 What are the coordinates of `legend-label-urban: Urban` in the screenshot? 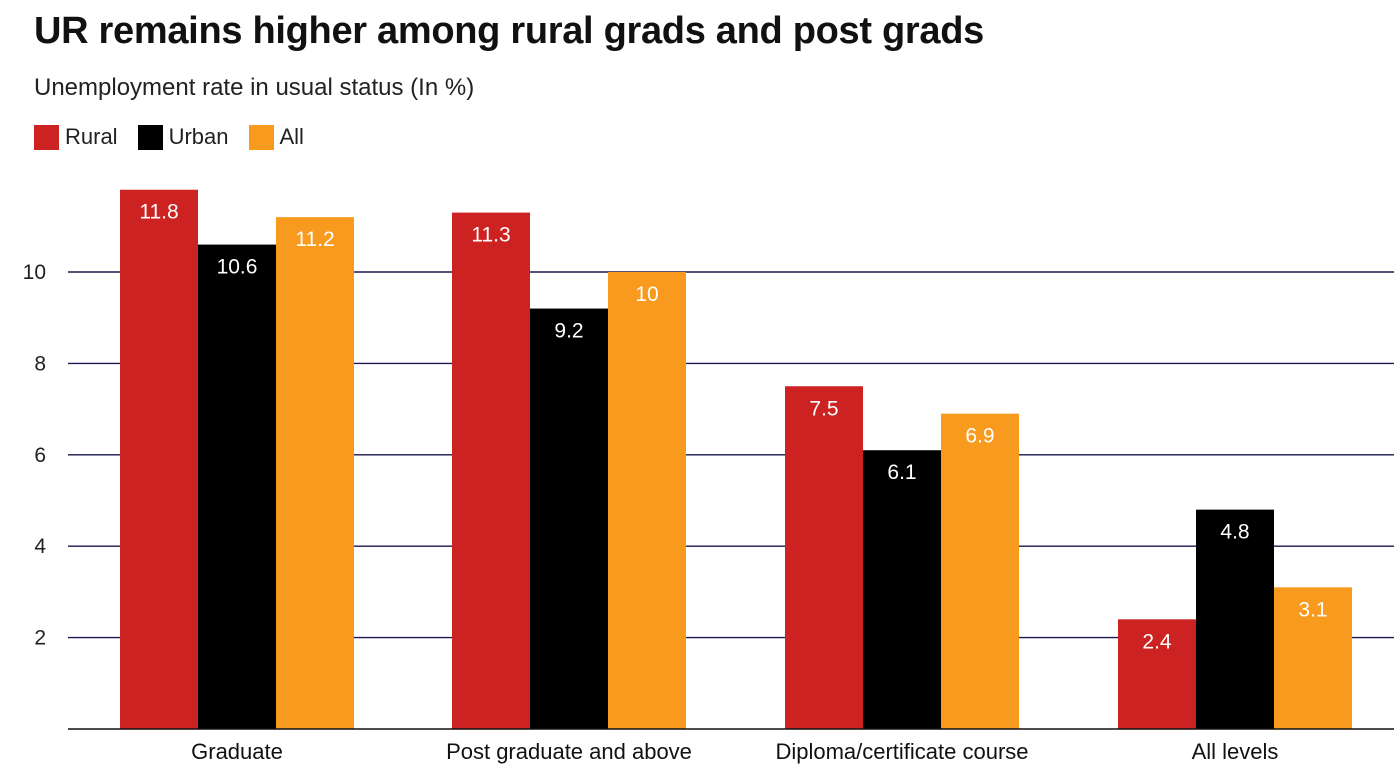 It's located at (198, 136).